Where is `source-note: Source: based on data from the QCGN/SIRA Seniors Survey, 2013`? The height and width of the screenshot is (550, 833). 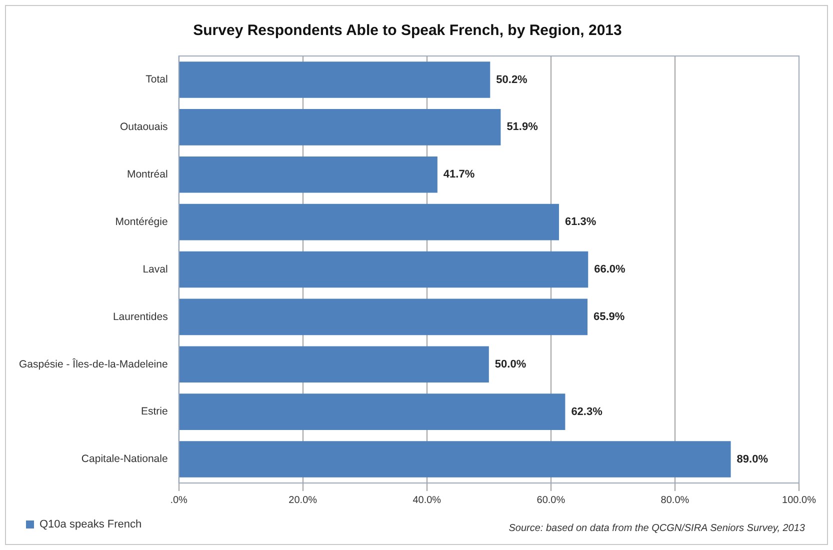 source-note: Source: based on data from the QCGN/SIRA Seniors Survey, 2013 is located at coordinates (656, 528).